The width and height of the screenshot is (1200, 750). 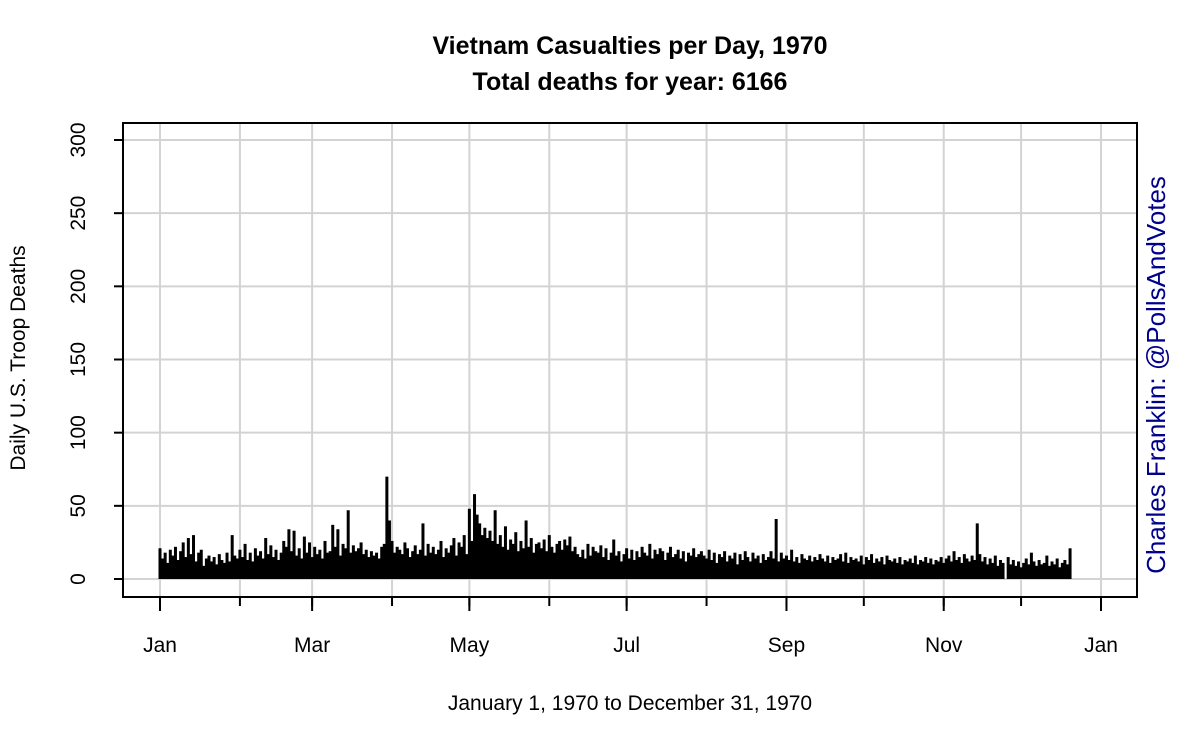 What do you see at coordinates (78, 359) in the screenshot?
I see `y-tick-label: 150` at bounding box center [78, 359].